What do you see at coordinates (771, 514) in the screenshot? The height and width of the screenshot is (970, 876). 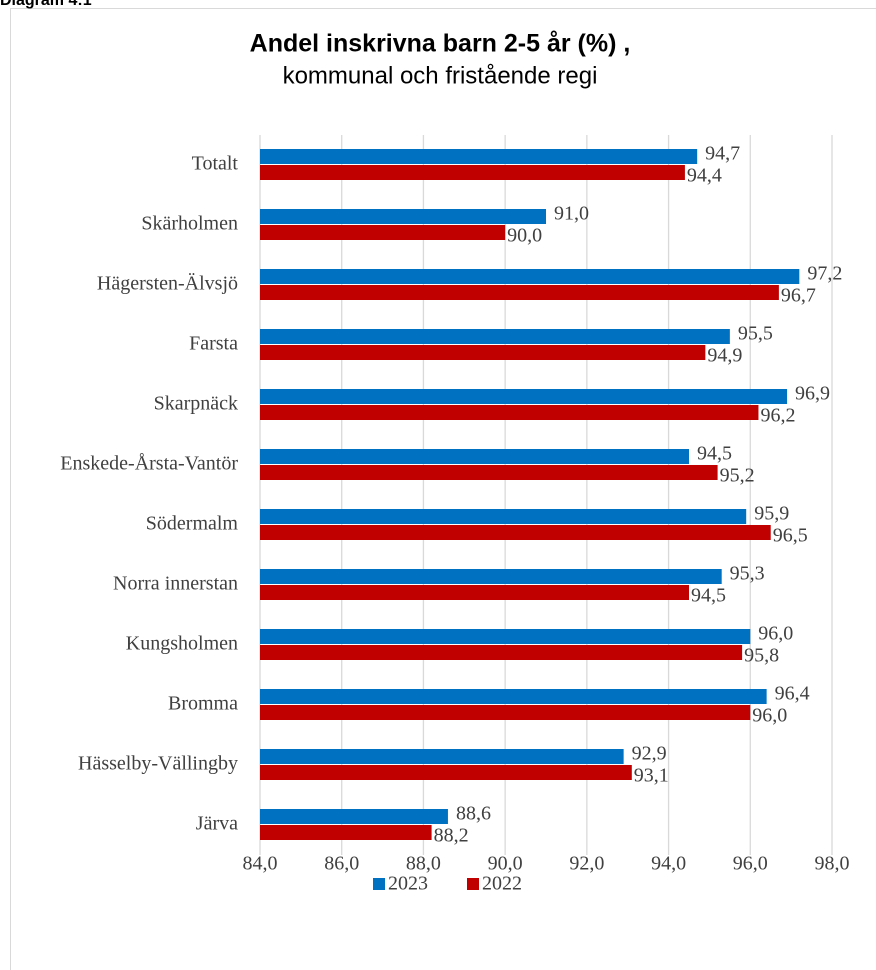 I see `data-label: 95,9` at bounding box center [771, 514].